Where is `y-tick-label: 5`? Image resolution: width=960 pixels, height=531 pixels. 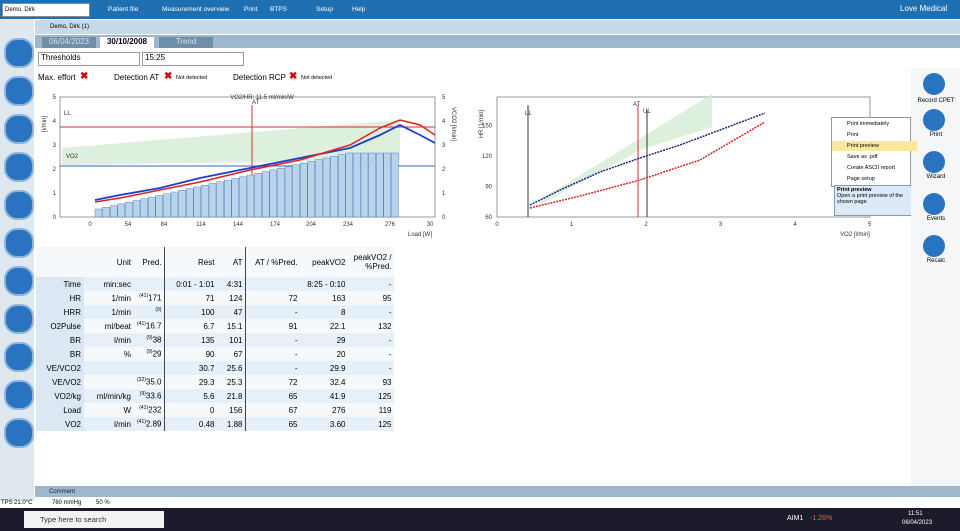
y-tick-label: 5 is located at coordinates (55, 98).